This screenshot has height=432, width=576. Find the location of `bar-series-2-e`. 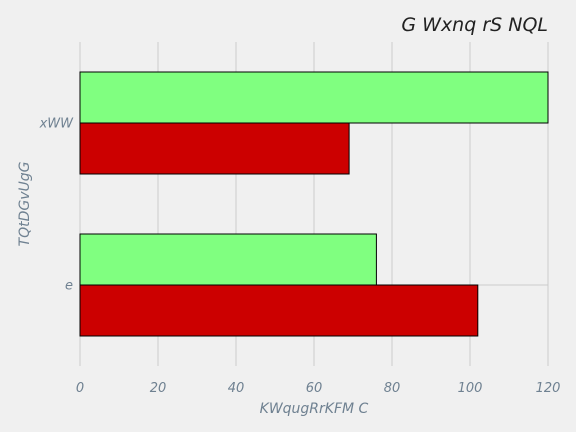

bar-series-2-e is located at coordinates (228, 259).